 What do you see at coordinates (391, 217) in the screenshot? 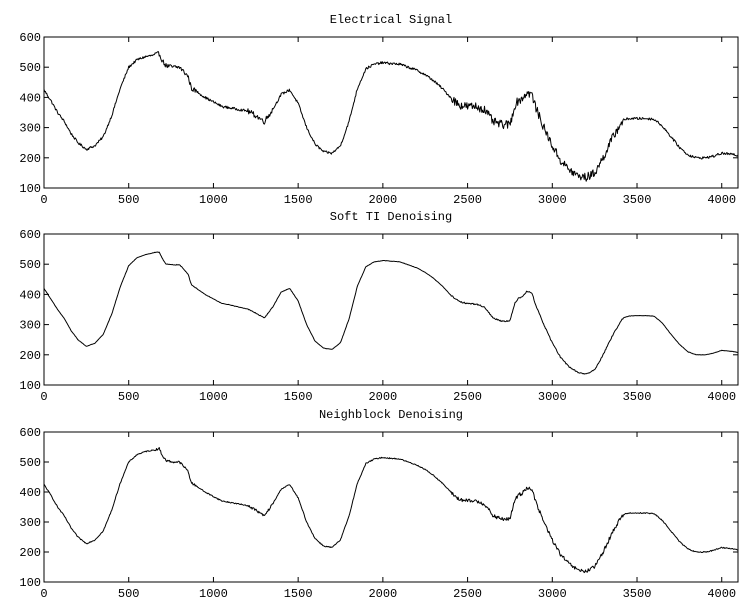
I see `panel-2-title: Soft TI Denoising` at bounding box center [391, 217].